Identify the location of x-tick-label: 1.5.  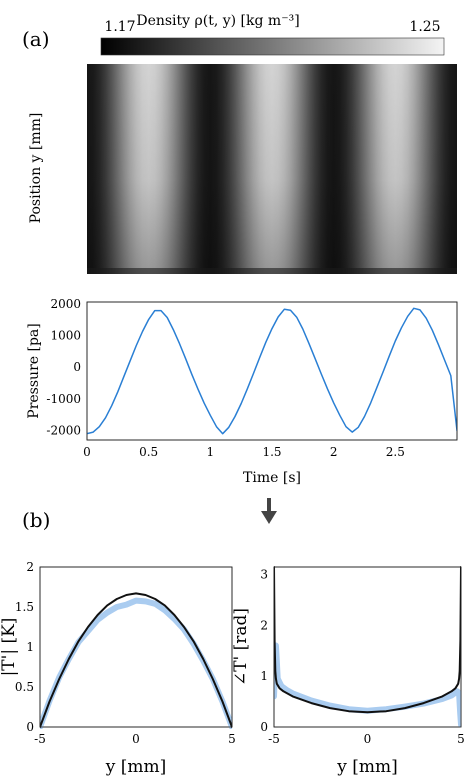
(271, 452).